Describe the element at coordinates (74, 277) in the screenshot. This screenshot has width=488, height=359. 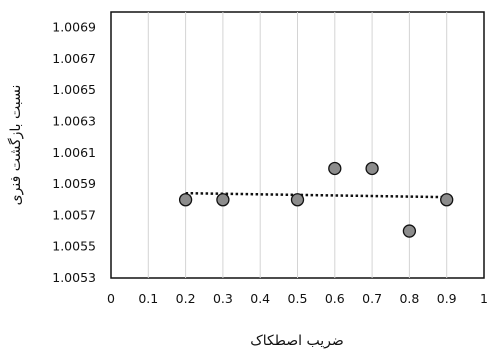
I see `y-tick-label: 1.0053` at that location.